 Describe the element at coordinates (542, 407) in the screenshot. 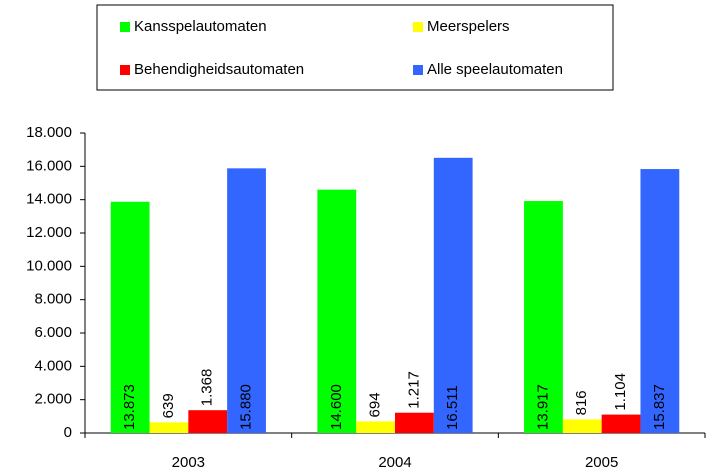

I see `data-label: 13.917` at that location.